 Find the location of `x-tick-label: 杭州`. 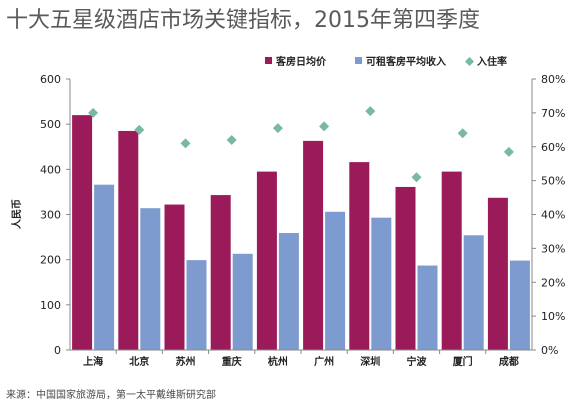

x-tick-label: 杭州 is located at coordinates (278, 361).